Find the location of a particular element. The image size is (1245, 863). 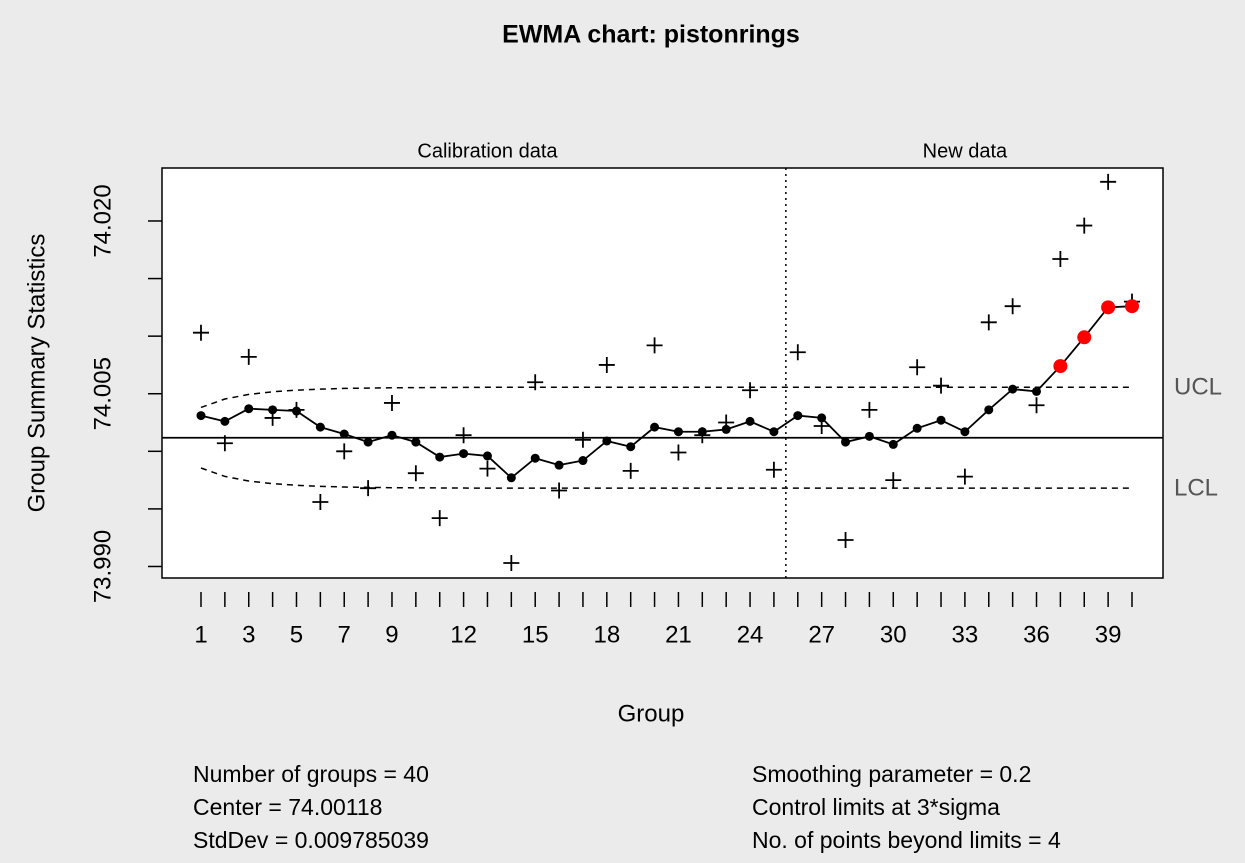

x-tick-label: 3 is located at coordinates (248, 634).